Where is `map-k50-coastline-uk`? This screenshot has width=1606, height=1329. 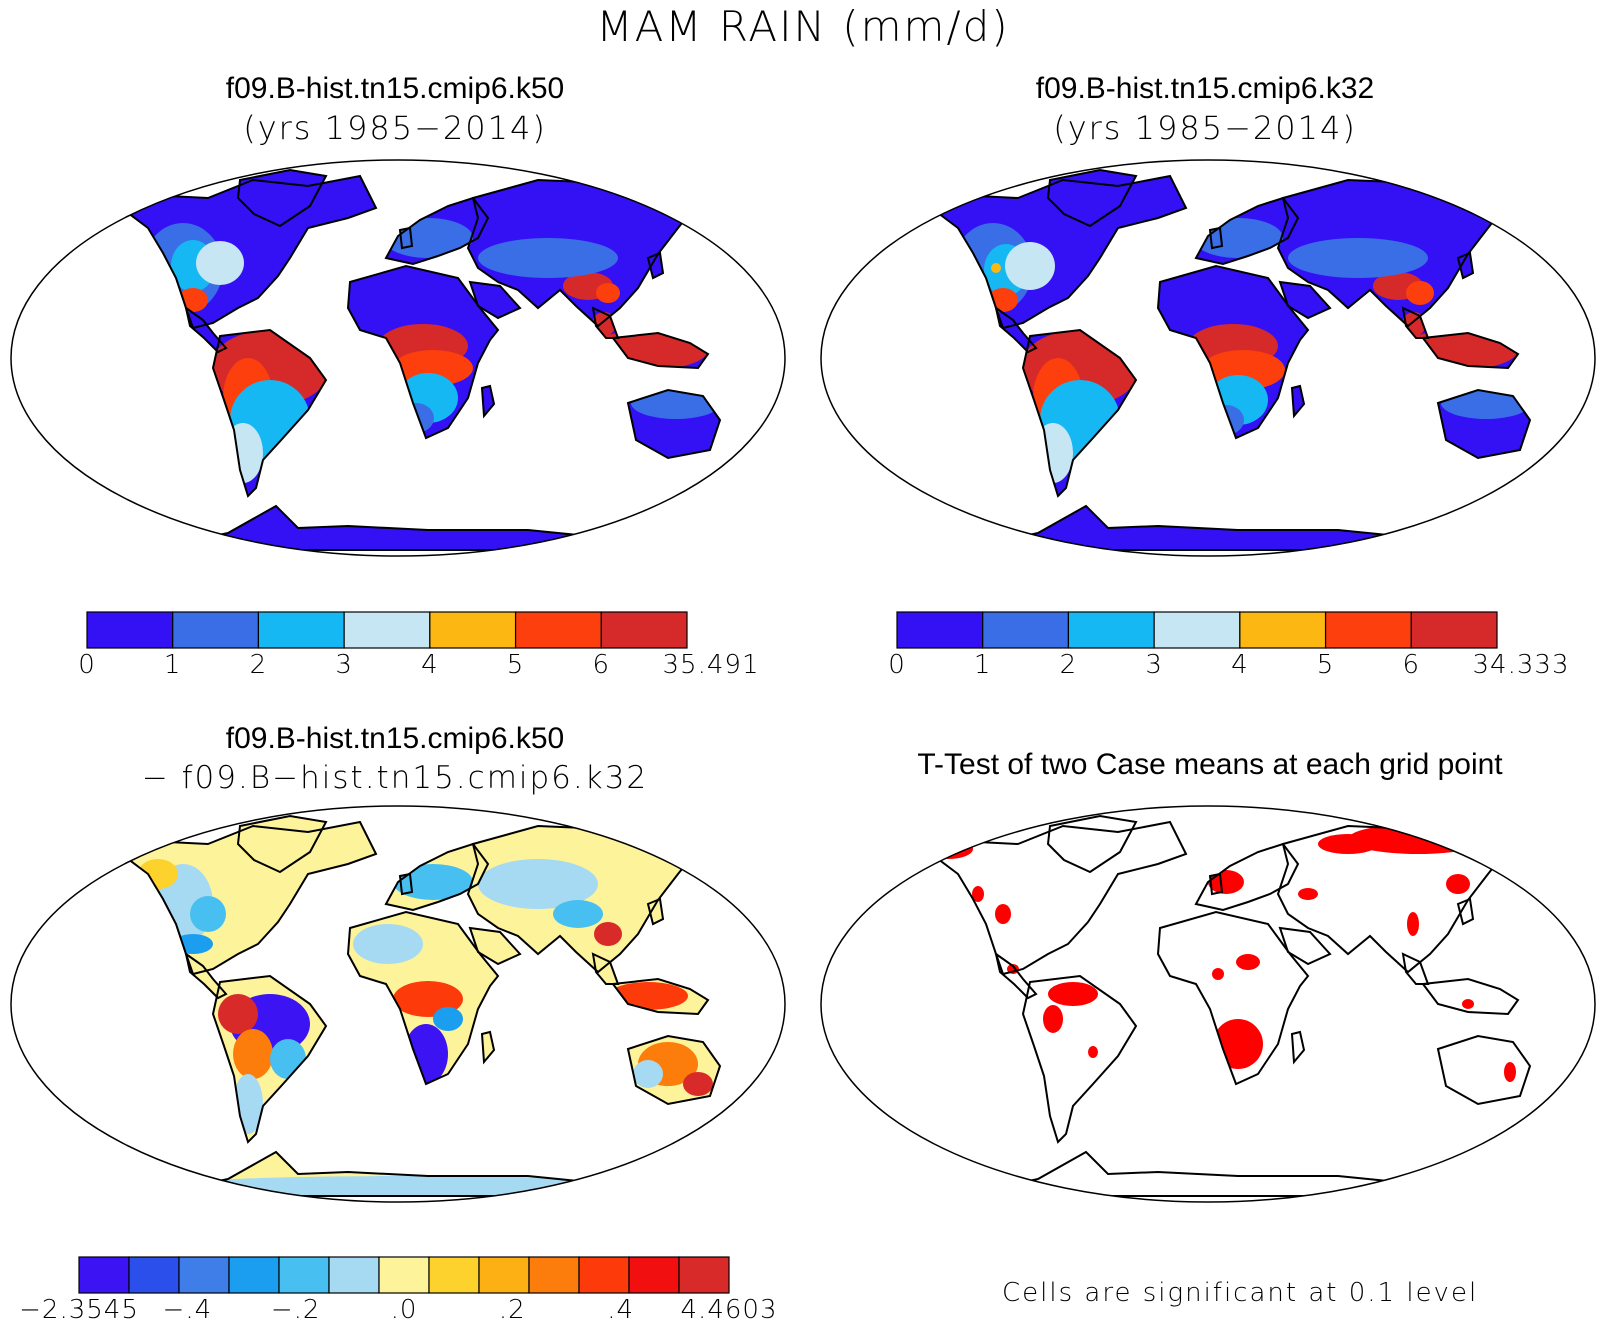 map-k50-coastline-uk is located at coordinates (406, 238).